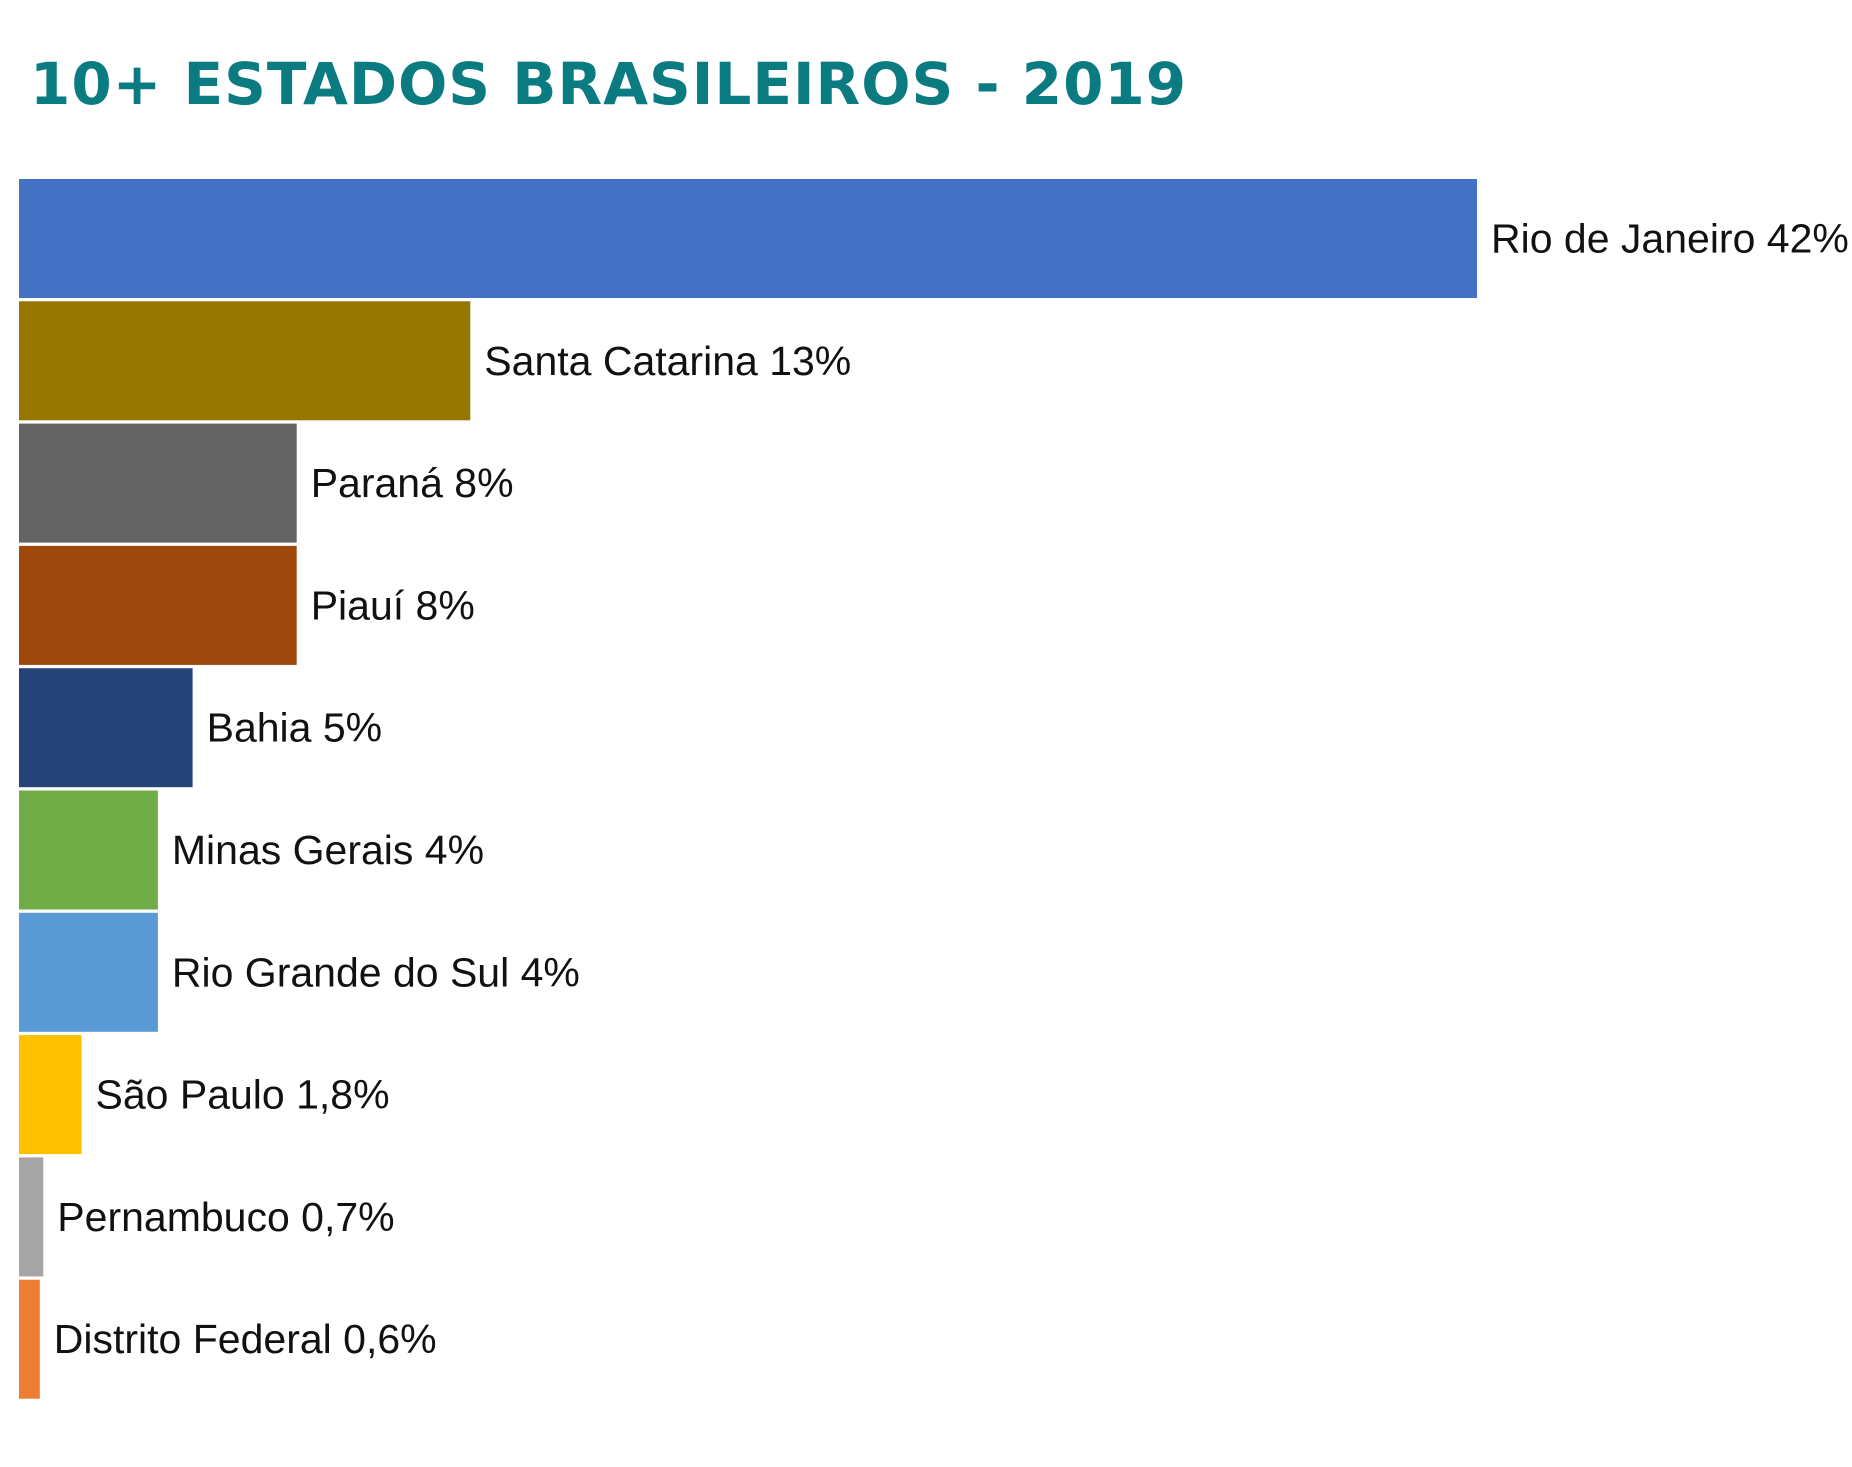  Describe the element at coordinates (245, 1339) in the screenshot. I see `bar-label-10: Distrito Federal 0,6%` at that location.